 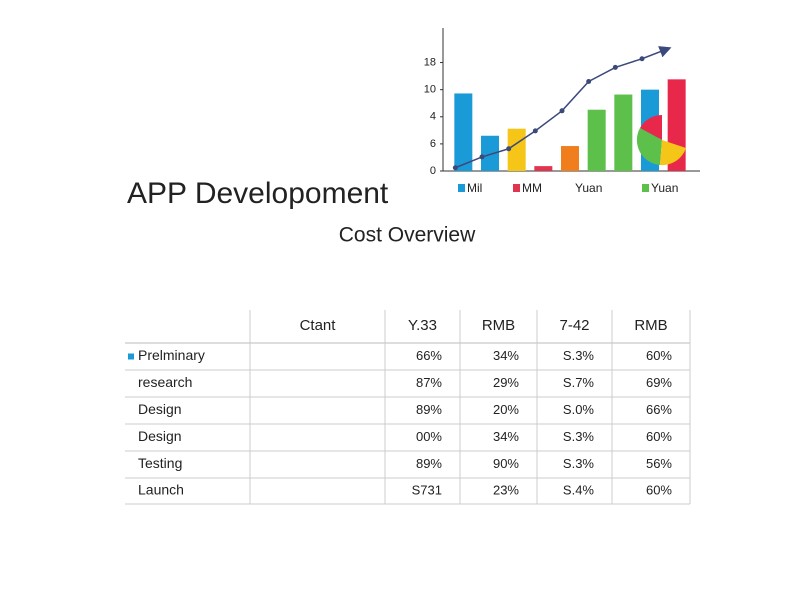 What do you see at coordinates (659, 463) in the screenshot?
I see `table-cell: 56%` at bounding box center [659, 463].